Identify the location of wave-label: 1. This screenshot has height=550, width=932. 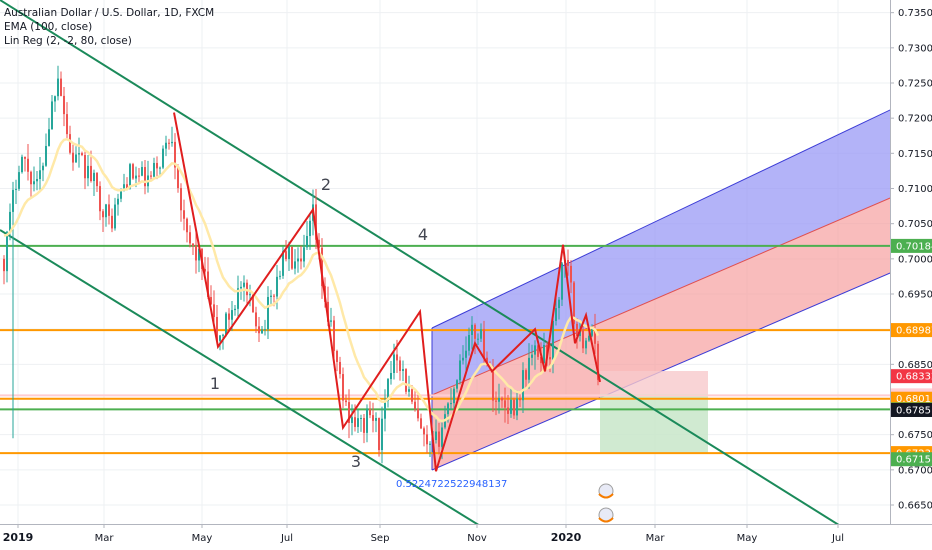
(215, 383).